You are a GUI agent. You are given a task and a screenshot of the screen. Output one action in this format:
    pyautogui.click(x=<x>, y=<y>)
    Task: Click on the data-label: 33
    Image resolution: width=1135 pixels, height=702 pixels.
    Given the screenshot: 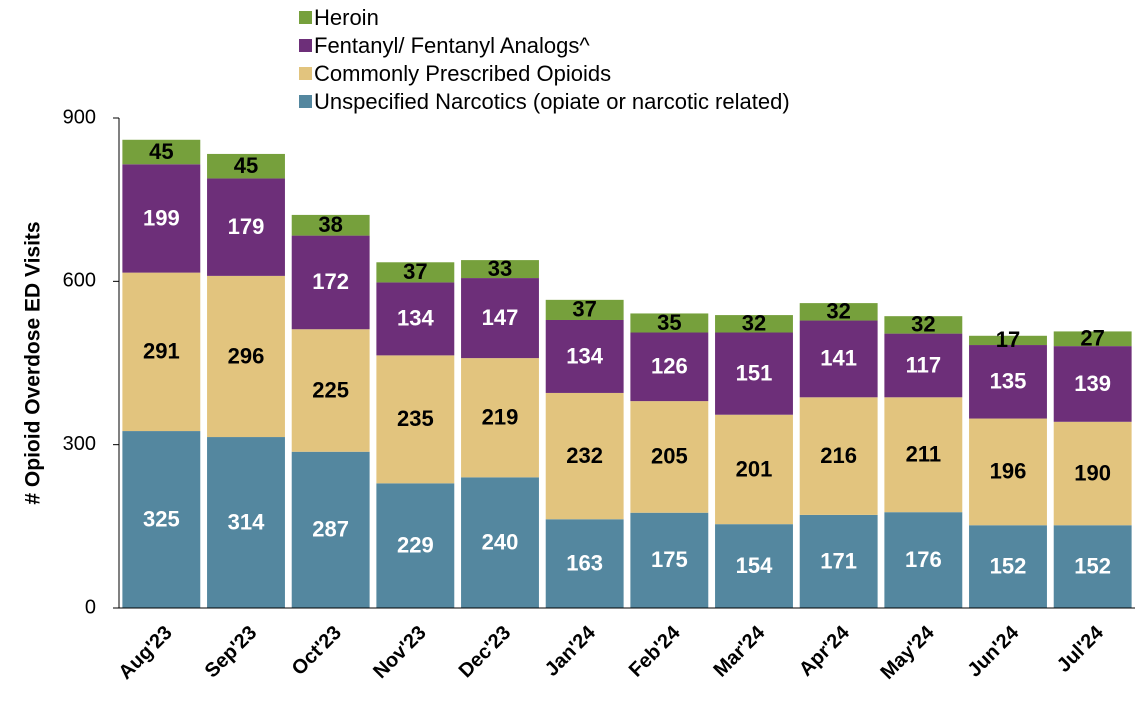 What is the action you would take?
    pyautogui.click(x=500, y=268)
    